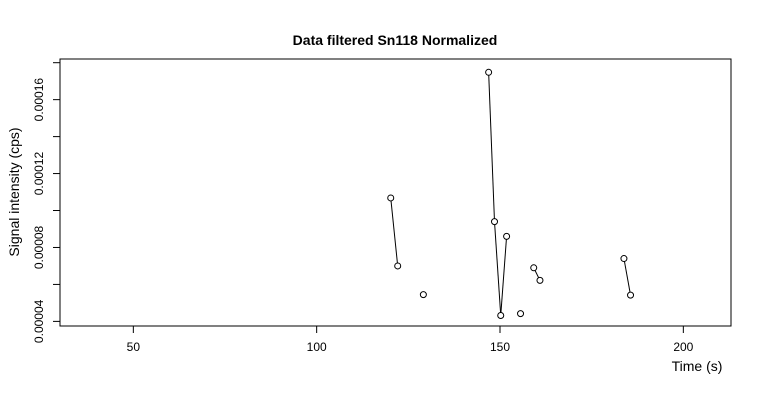 The image size is (760, 400). Describe the element at coordinates (683, 347) in the screenshot. I see `x-tick-label: 200` at that location.